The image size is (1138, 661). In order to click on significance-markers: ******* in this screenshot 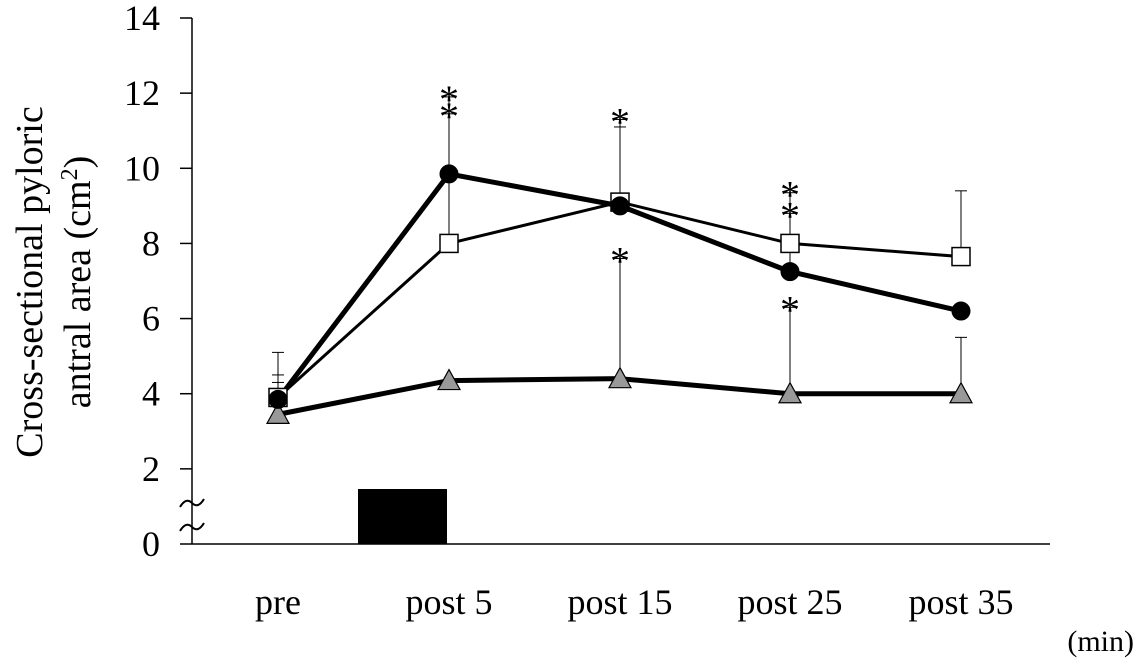, I will do `click(619, 204)`.